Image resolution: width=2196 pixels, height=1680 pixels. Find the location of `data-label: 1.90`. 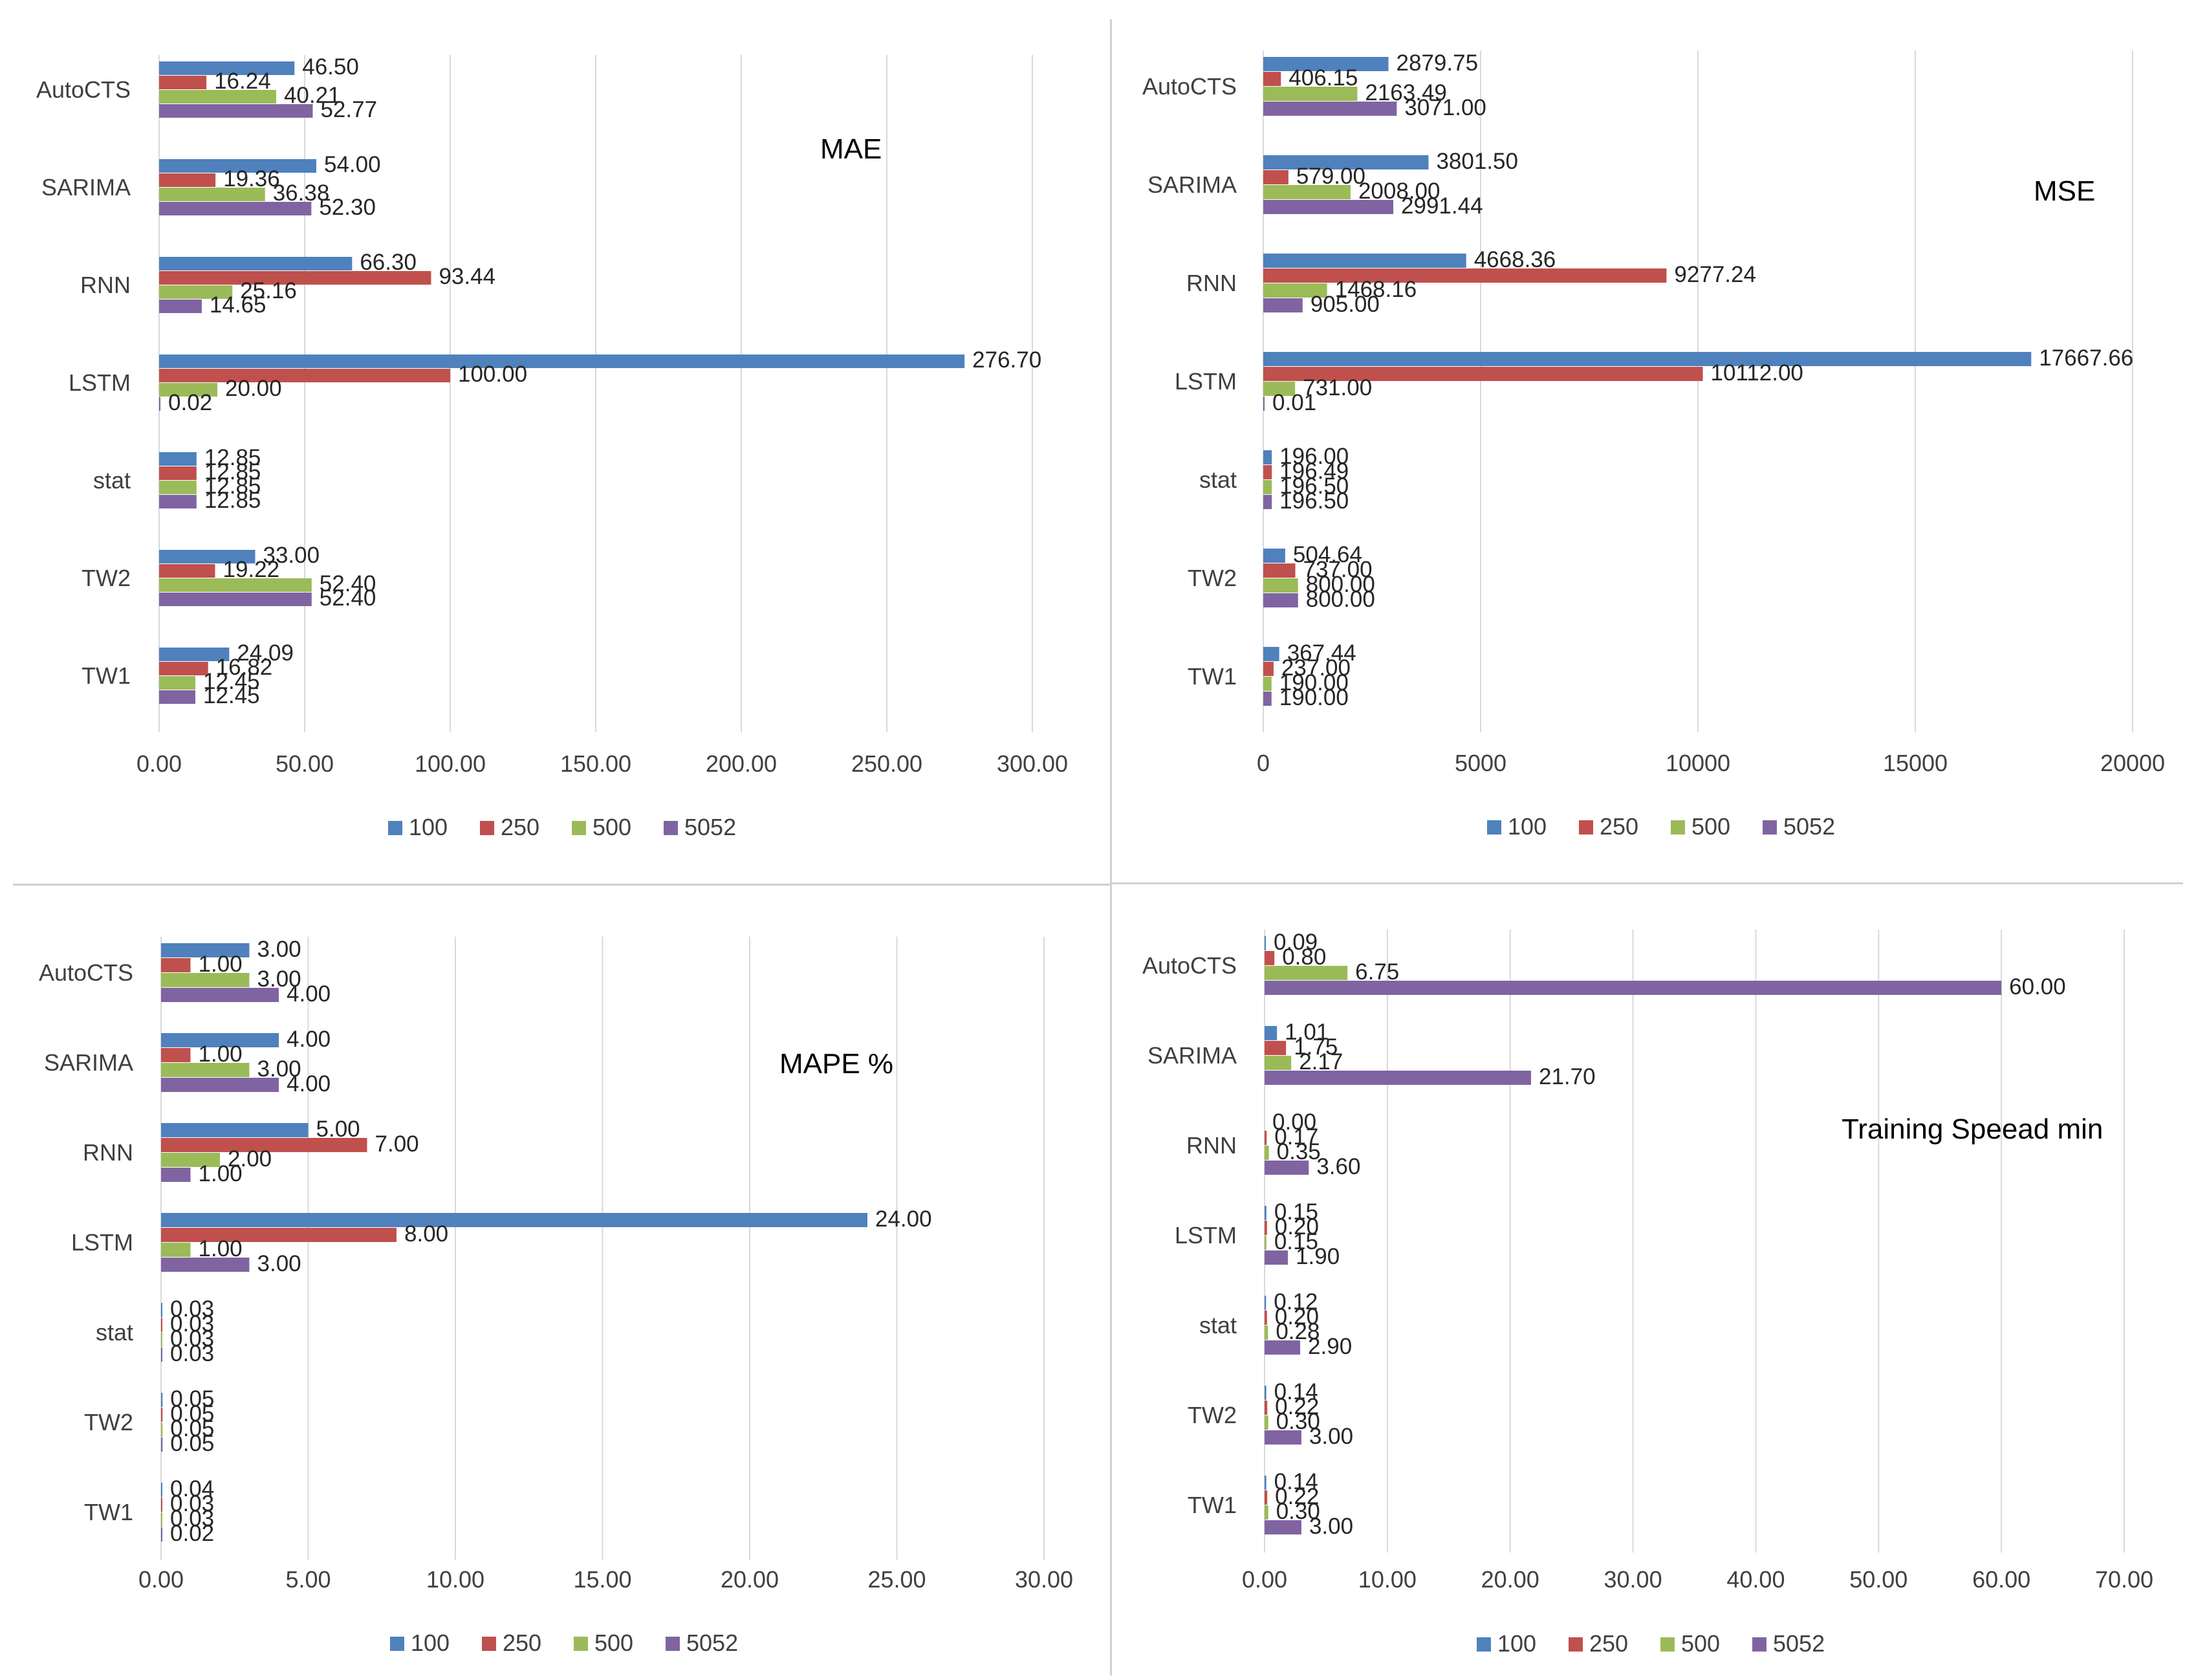

data-label: 1.90 is located at coordinates (1318, 1256).